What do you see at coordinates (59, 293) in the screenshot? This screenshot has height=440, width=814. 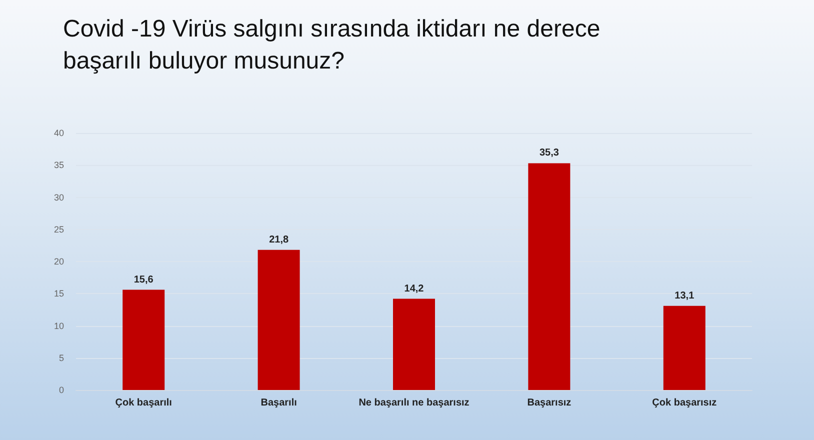 I see `y-tick-label: 15` at bounding box center [59, 293].